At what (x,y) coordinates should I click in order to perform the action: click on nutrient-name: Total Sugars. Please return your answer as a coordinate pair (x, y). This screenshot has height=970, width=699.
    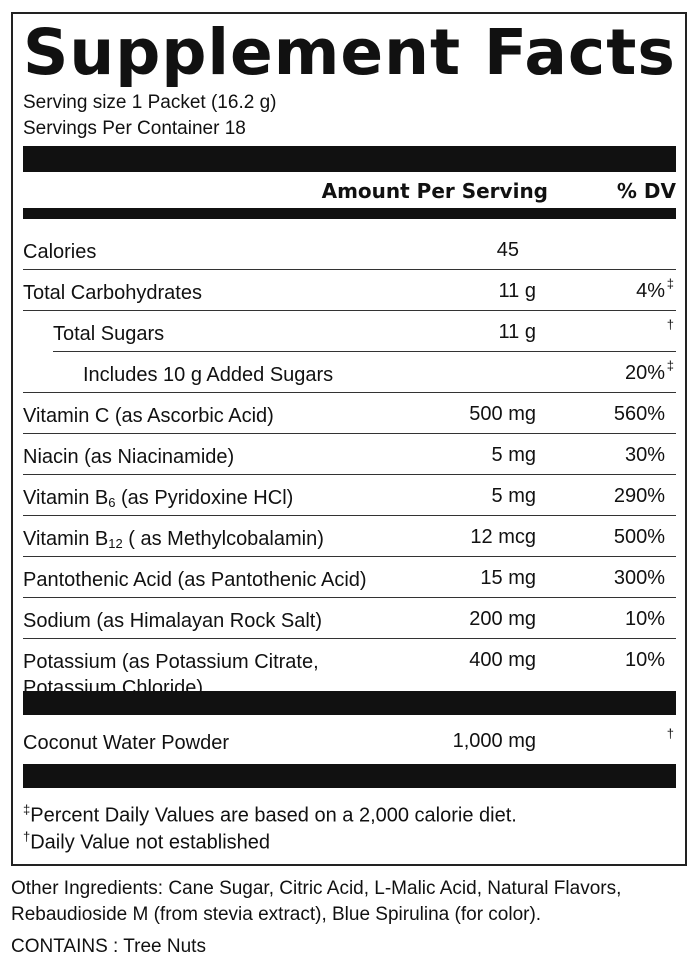
    Looking at the image, I should click on (109, 334).